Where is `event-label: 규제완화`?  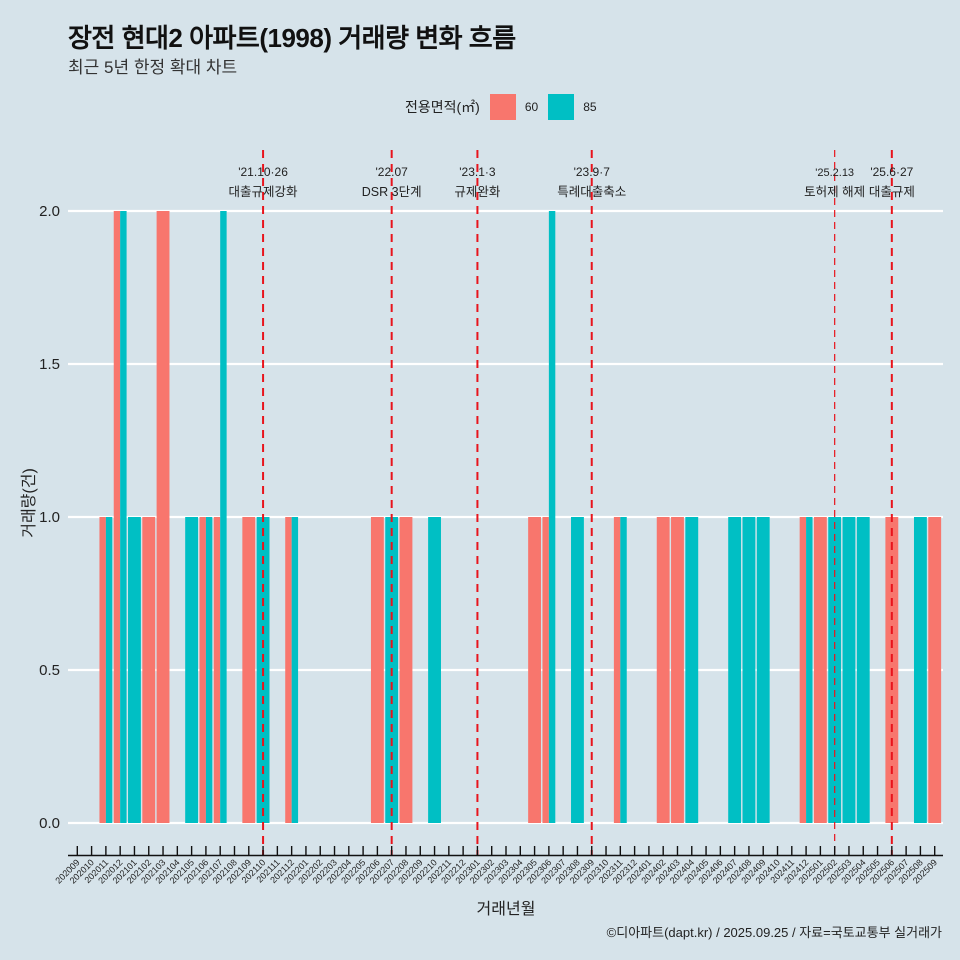
event-label: 규제완화 is located at coordinates (477, 192).